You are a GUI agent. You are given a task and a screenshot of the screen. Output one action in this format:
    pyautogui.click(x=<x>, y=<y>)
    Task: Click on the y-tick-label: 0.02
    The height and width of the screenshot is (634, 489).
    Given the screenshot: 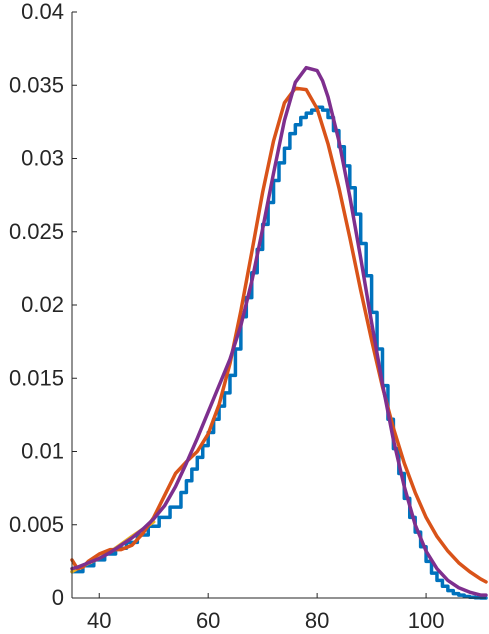 What is the action you would take?
    pyautogui.click(x=42, y=304)
    